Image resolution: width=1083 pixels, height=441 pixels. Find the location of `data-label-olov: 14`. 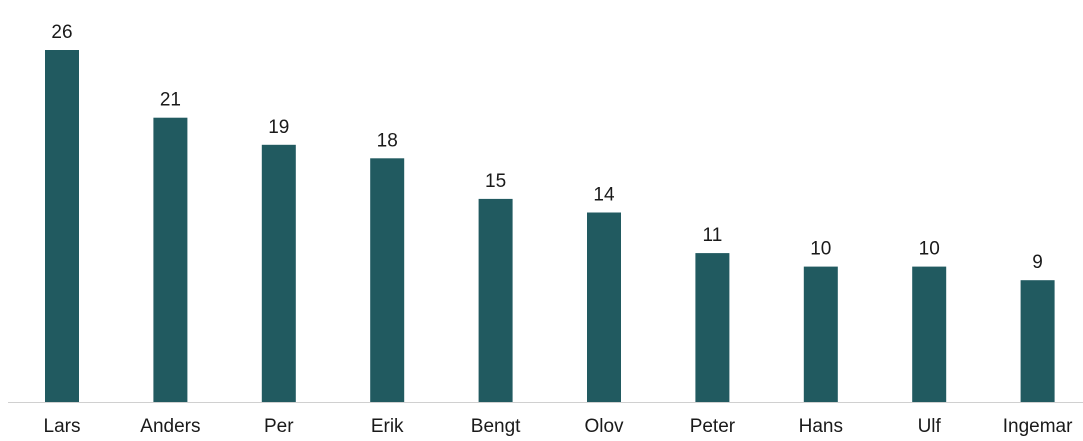

data-label-olov: 14 is located at coordinates (604, 195).